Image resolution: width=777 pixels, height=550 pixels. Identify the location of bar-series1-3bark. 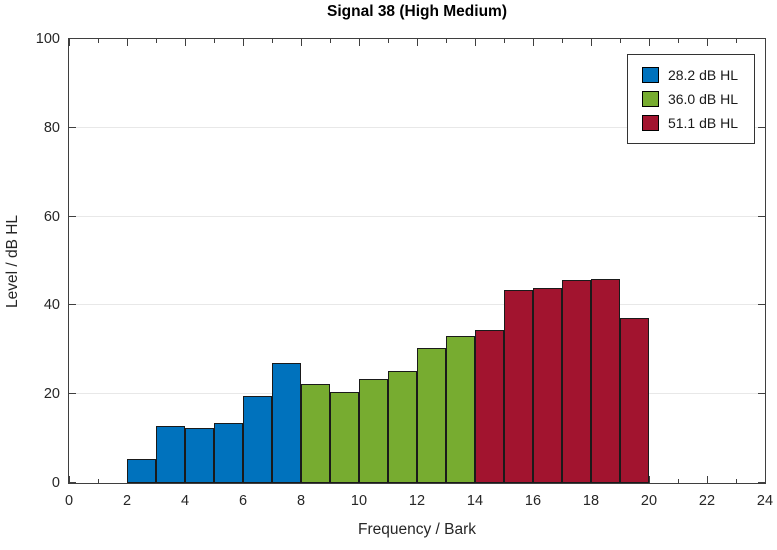
(170, 454).